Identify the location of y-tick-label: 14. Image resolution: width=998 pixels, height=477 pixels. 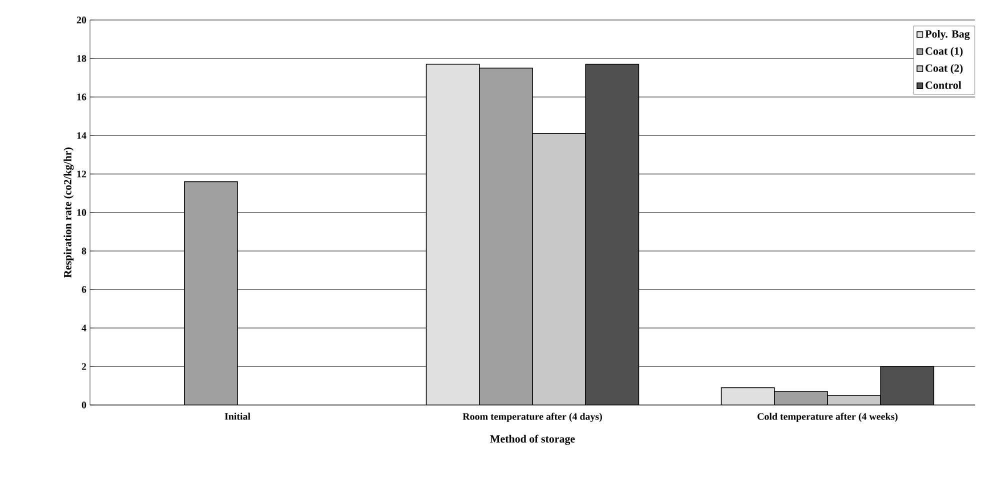
(81, 135).